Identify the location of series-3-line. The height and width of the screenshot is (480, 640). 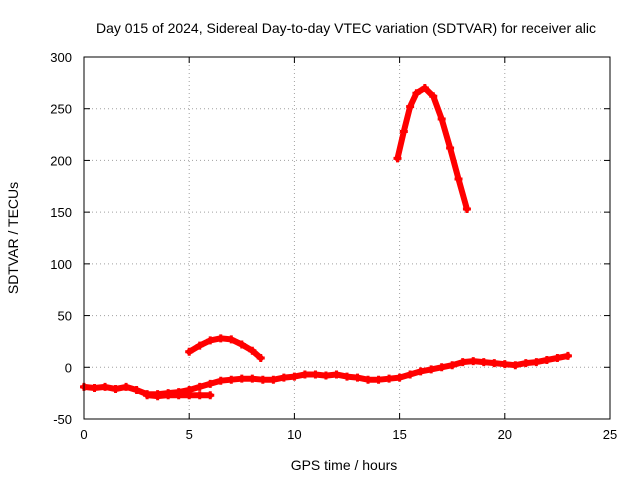
(432, 148).